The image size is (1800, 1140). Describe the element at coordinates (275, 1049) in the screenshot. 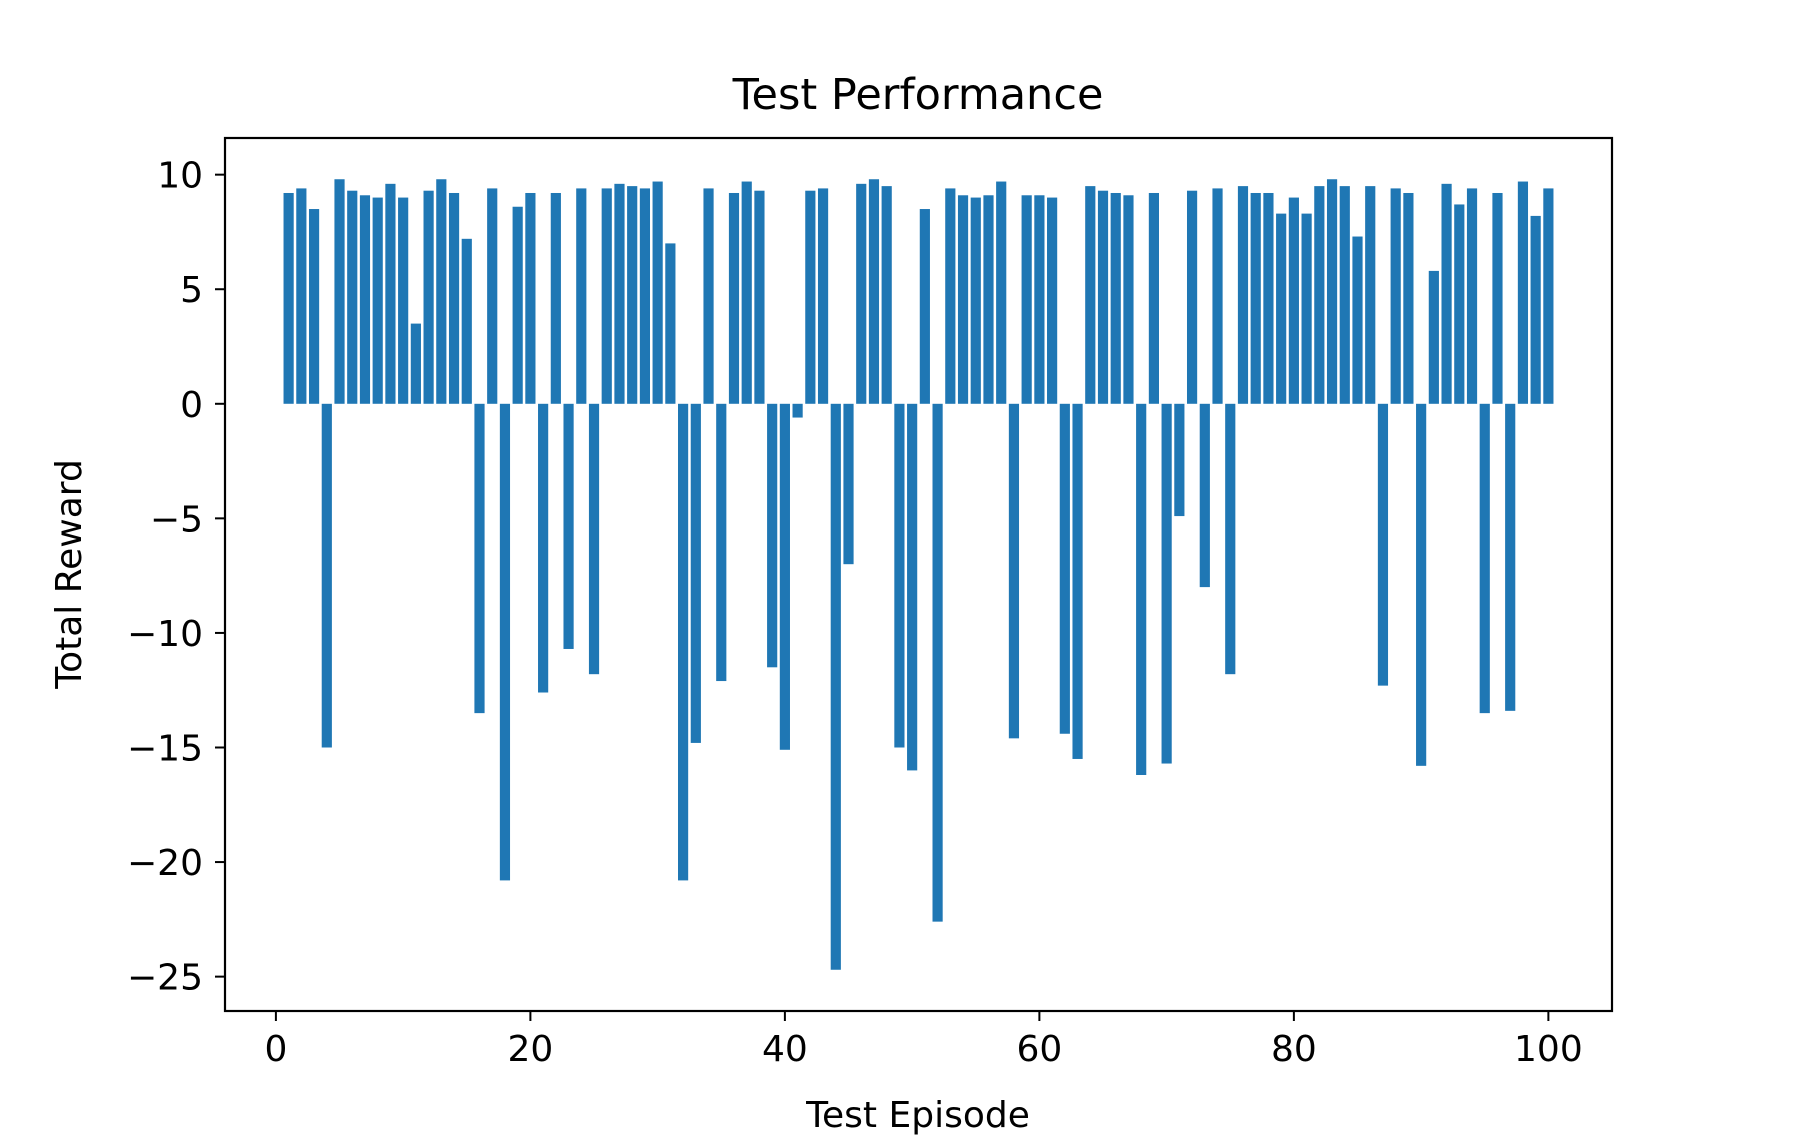

I see `x-tick-label: 0` at that location.